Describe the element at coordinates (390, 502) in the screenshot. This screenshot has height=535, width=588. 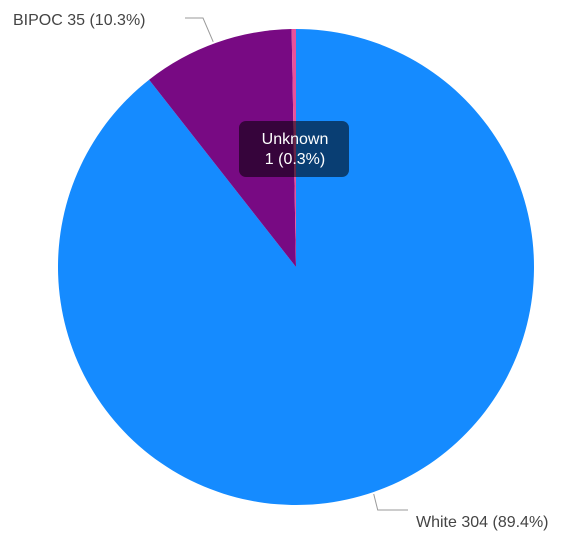
I see `leader-line-white` at that location.